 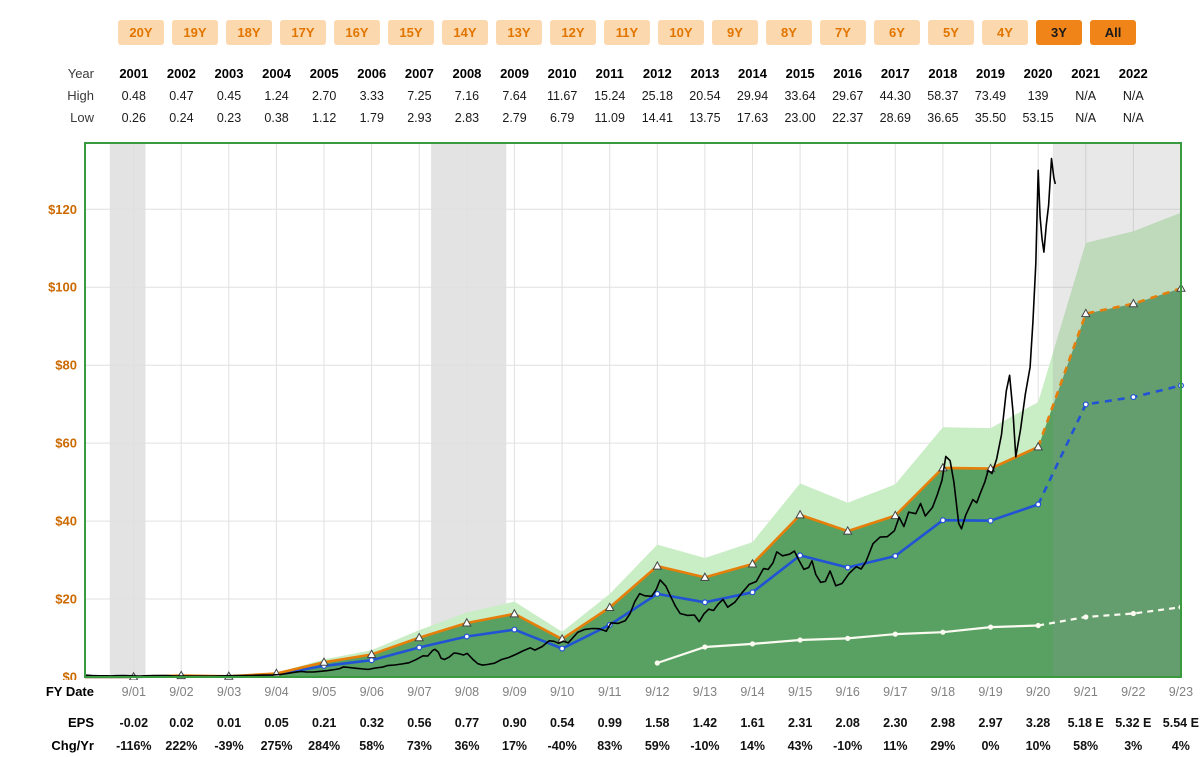 What do you see at coordinates (843, 32) in the screenshot?
I see `range-button-7y: 7Y` at bounding box center [843, 32].